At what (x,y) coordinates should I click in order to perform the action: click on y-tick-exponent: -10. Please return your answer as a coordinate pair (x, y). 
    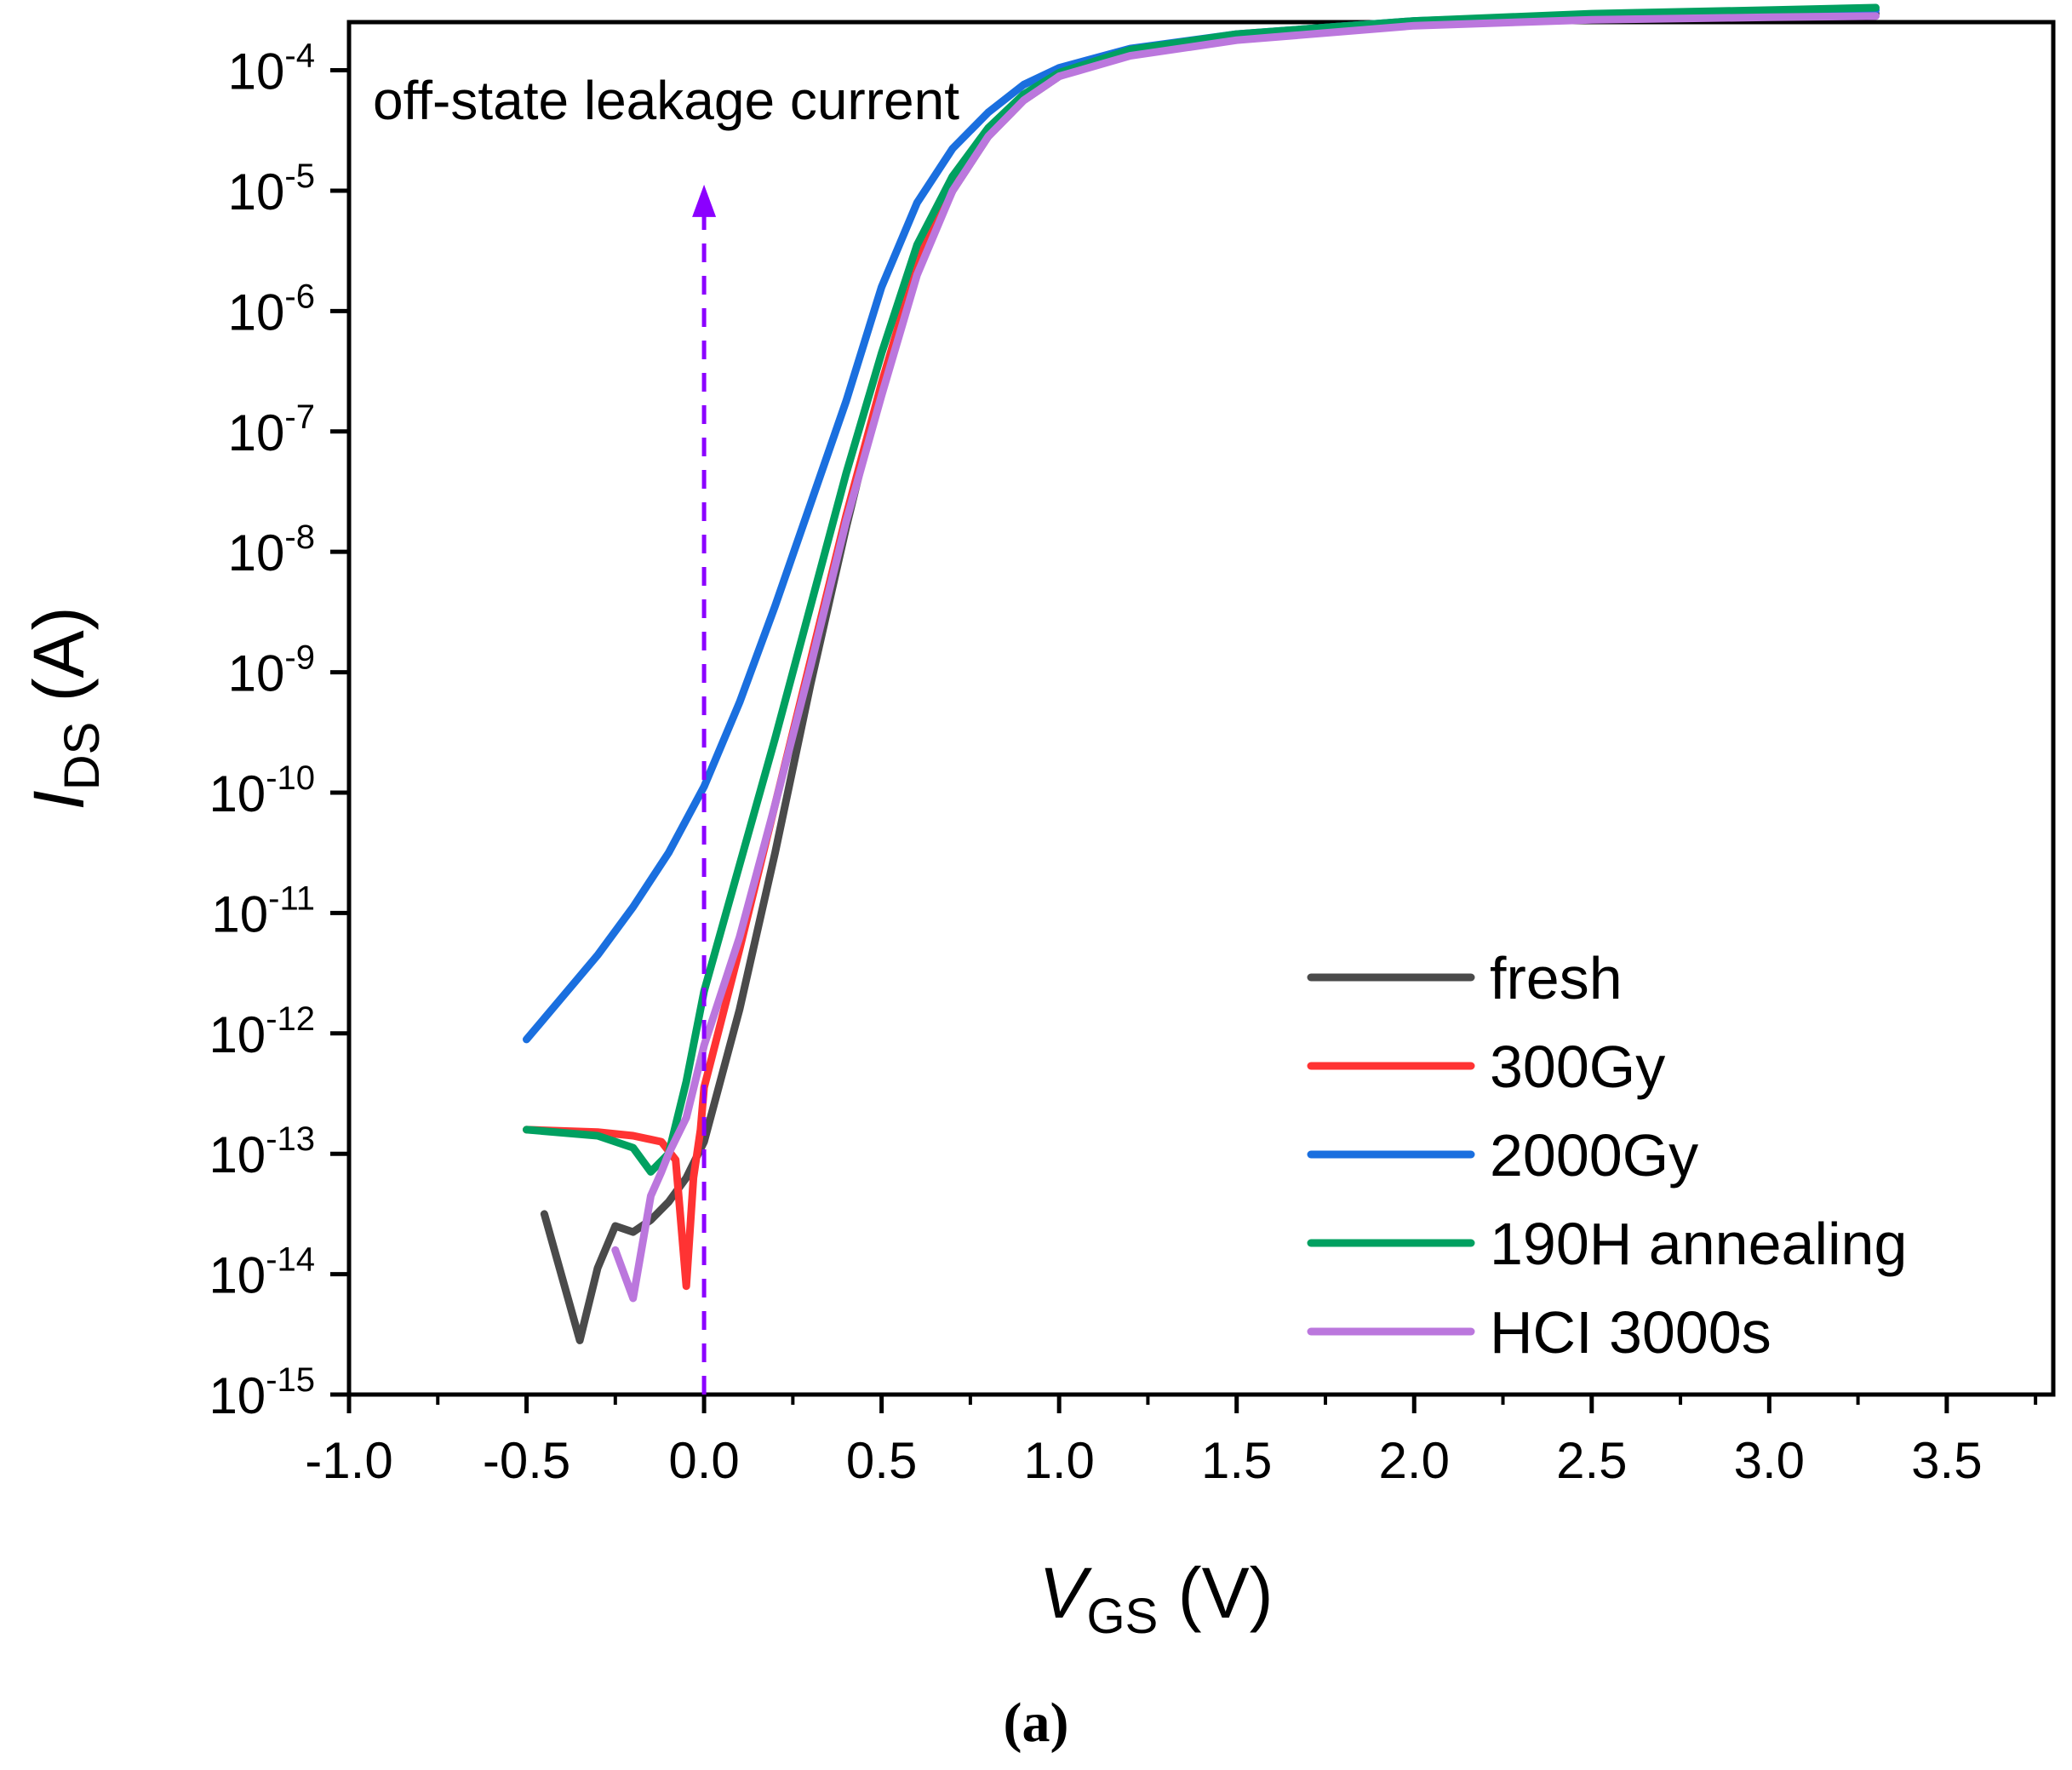
    Looking at the image, I should click on (290, 778).